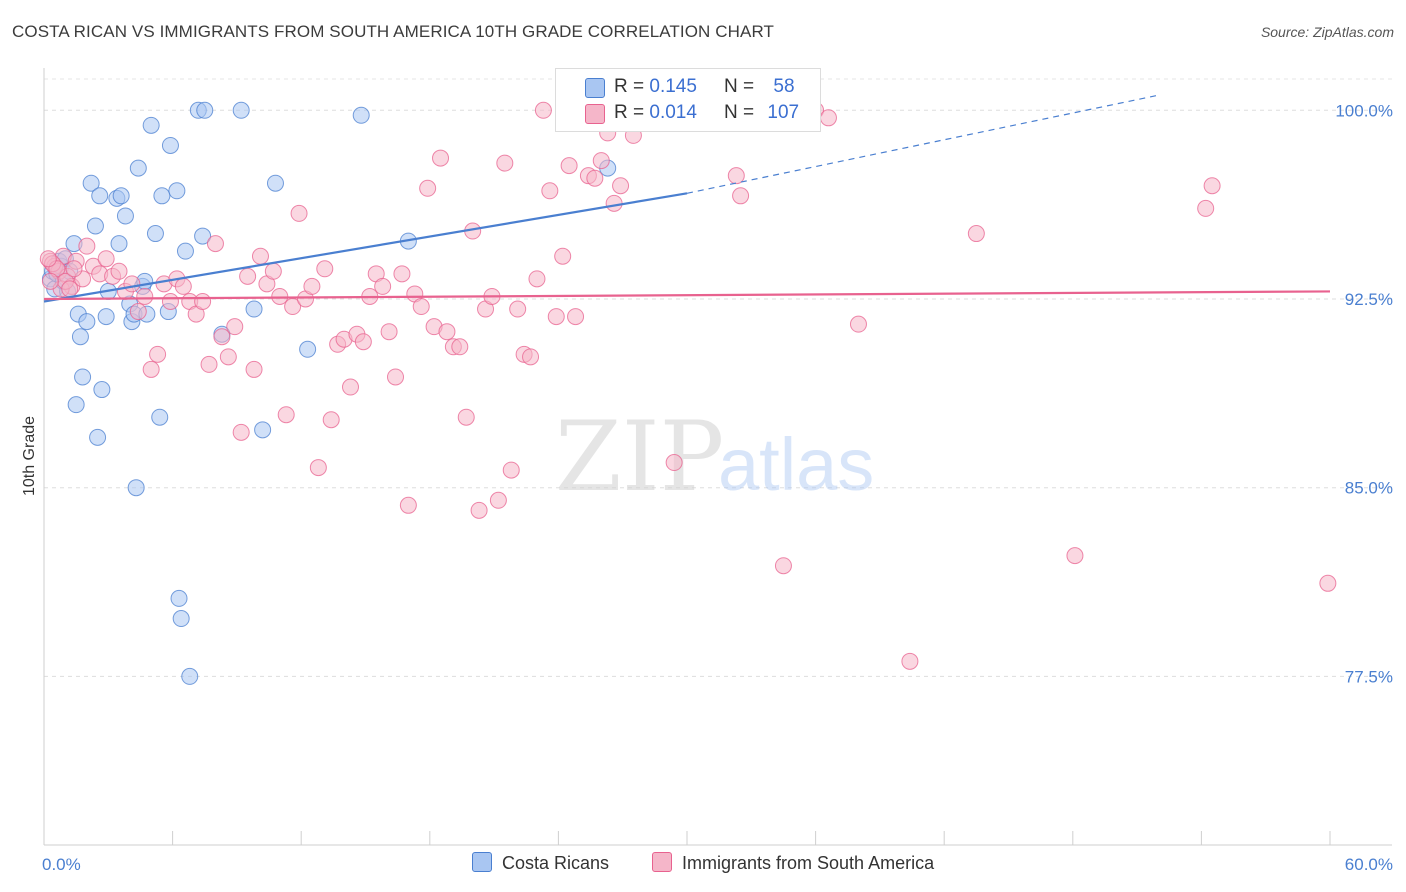  What do you see at coordinates (796, 464) in the screenshot?
I see `watermark-atlas: atlas` at bounding box center [796, 464].